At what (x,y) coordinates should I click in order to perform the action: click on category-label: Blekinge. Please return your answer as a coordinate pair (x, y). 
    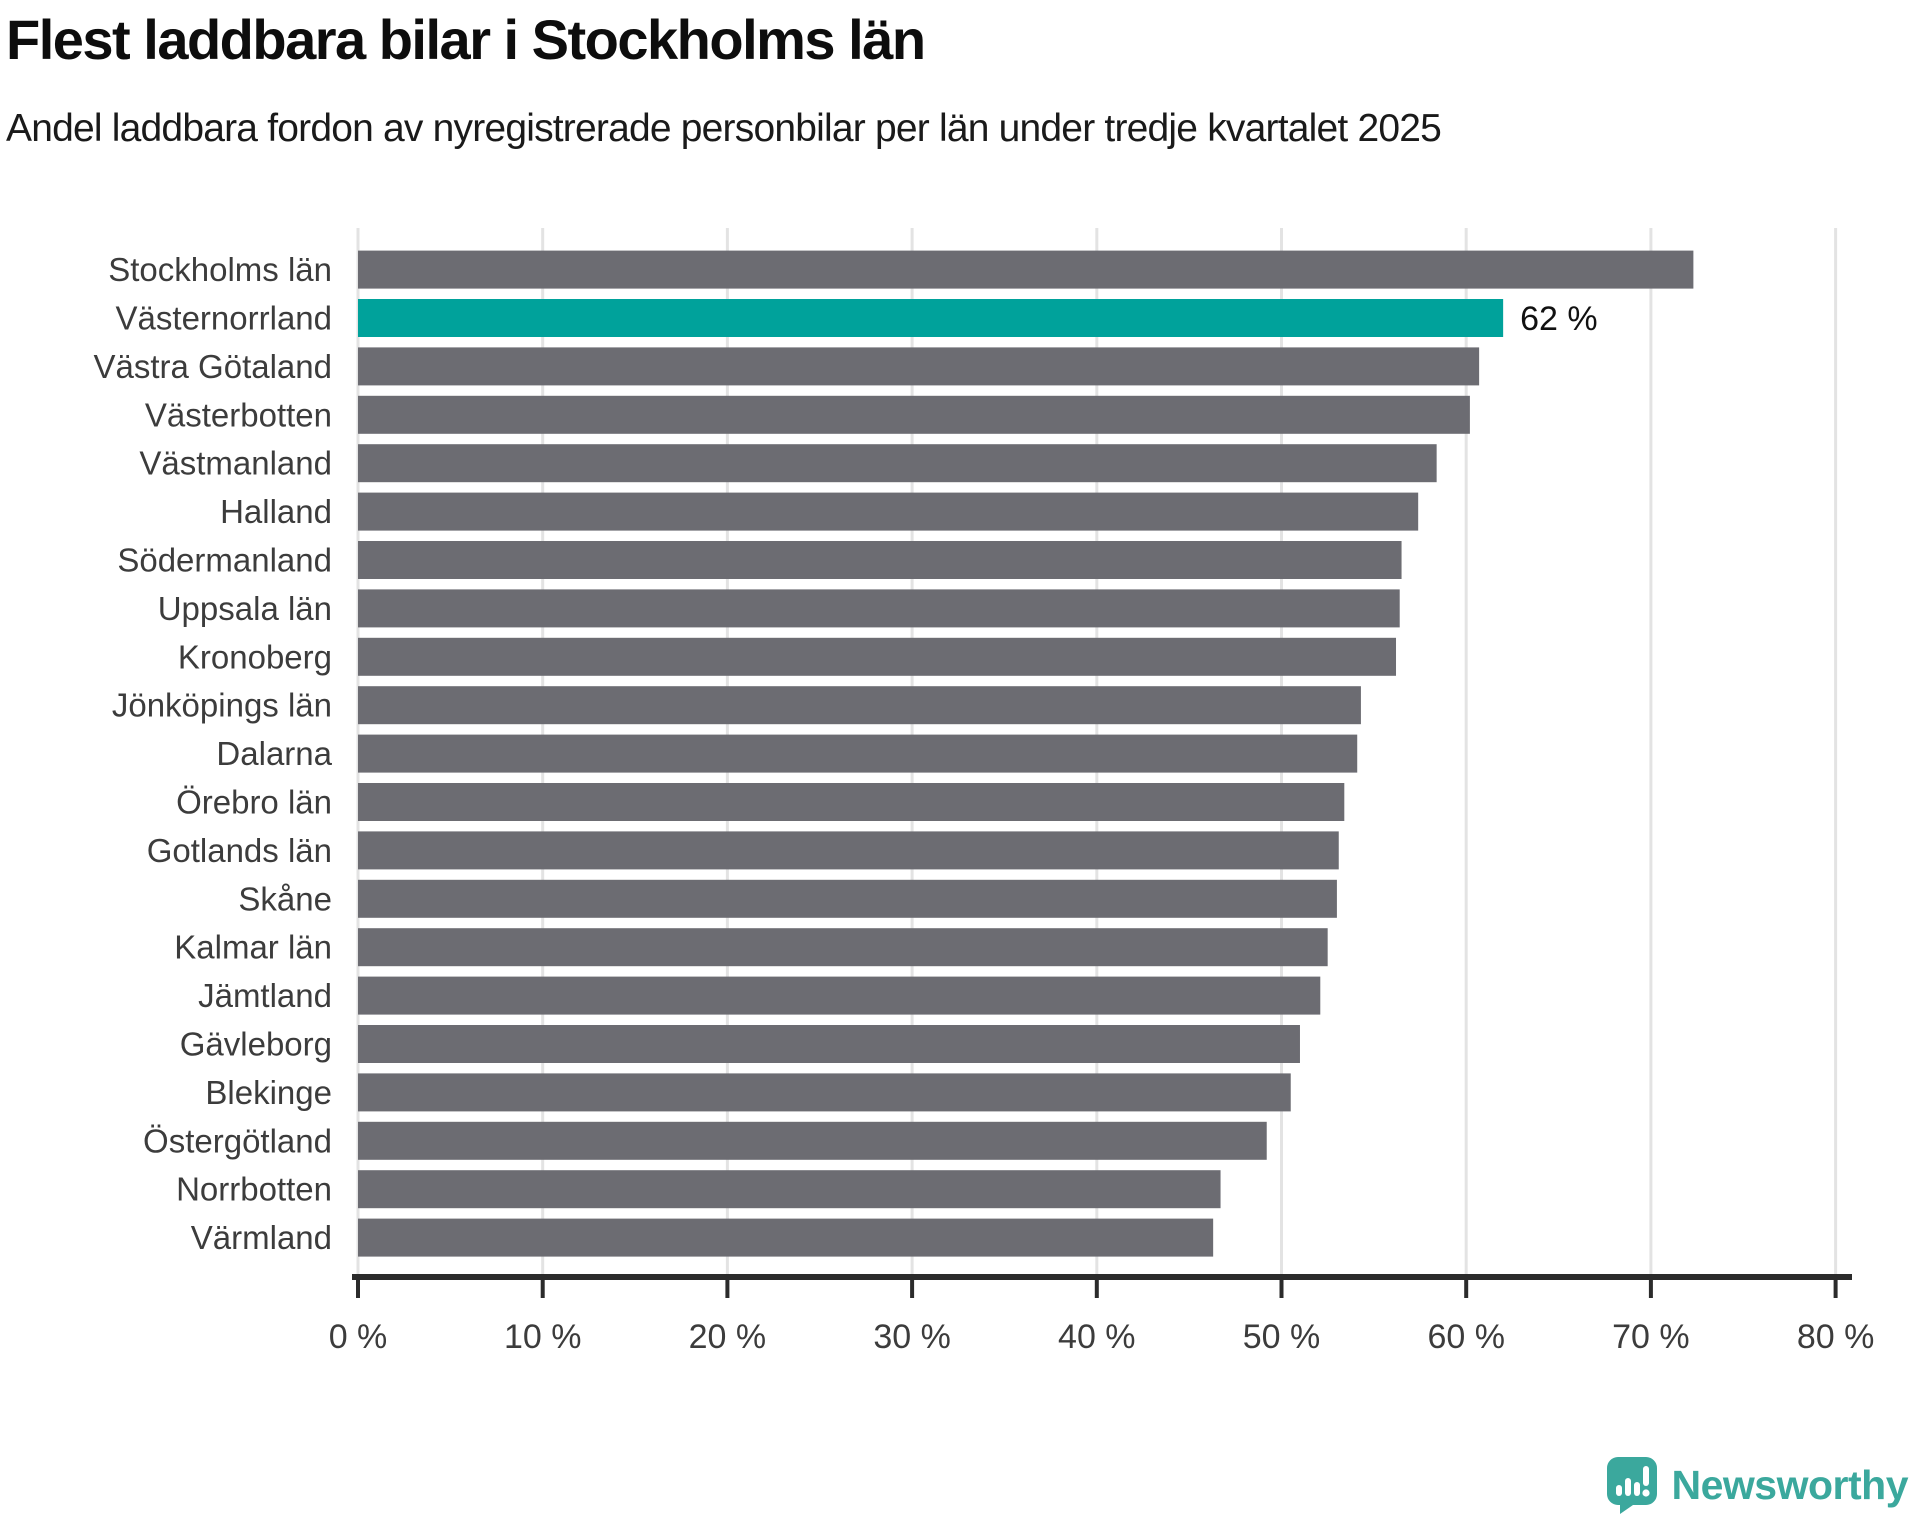
    Looking at the image, I should click on (268, 1092).